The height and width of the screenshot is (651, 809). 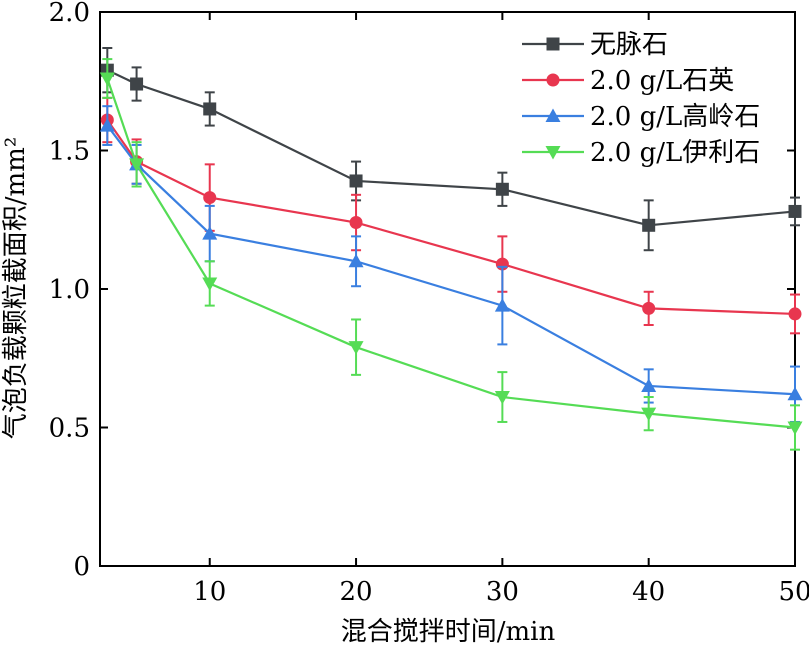 What do you see at coordinates (356, 592) in the screenshot?
I see `x-tick-label: 20` at bounding box center [356, 592].